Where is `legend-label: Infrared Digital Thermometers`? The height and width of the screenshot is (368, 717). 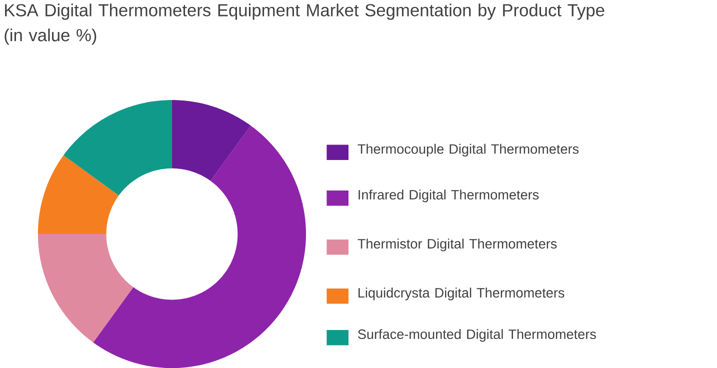 legend-label: Infrared Digital Thermometers is located at coordinates (448, 196).